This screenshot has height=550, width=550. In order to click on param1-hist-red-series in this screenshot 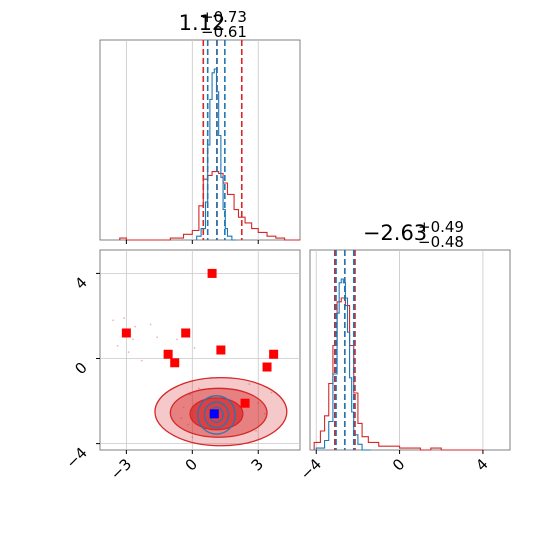, I will do `click(209, 206)`.